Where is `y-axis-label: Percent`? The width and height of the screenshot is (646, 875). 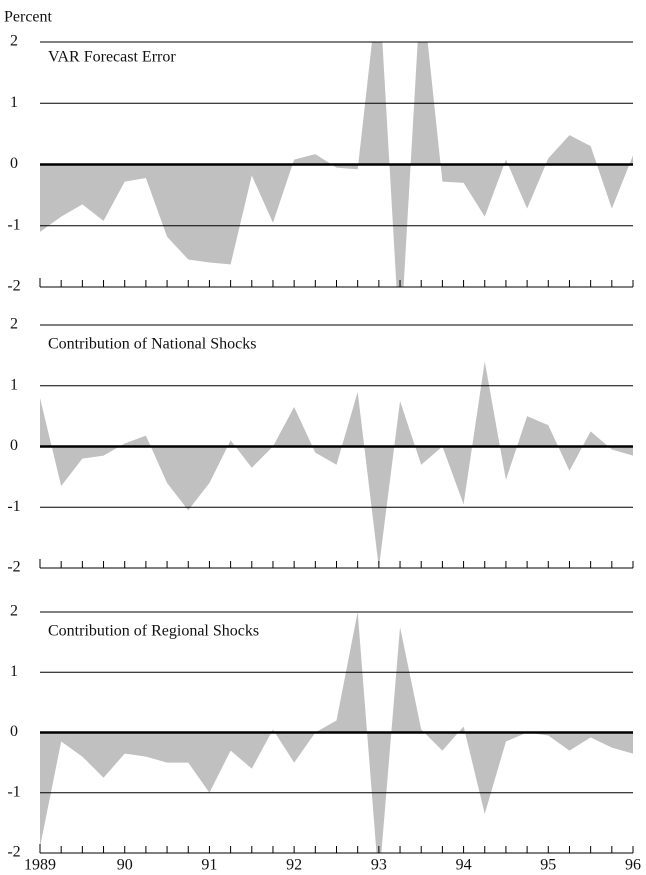 y-axis-label: Percent is located at coordinates (28, 17).